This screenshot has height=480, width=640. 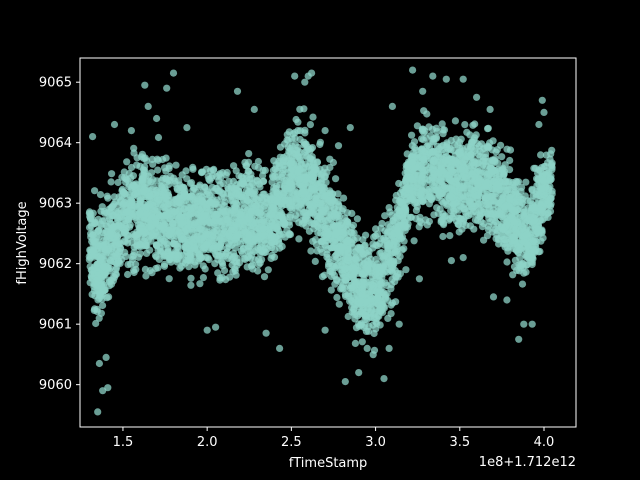 What do you see at coordinates (333, 438) in the screenshot?
I see `x-axis-ticks: 1.5 2.0 2.5 3.0 3.5 4.0` at bounding box center [333, 438].